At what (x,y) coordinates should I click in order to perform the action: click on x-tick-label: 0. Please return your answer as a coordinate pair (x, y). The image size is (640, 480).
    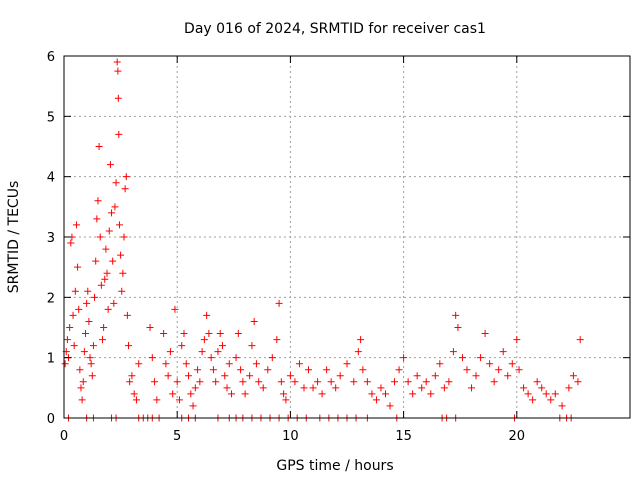
    Looking at the image, I should click on (64, 436).